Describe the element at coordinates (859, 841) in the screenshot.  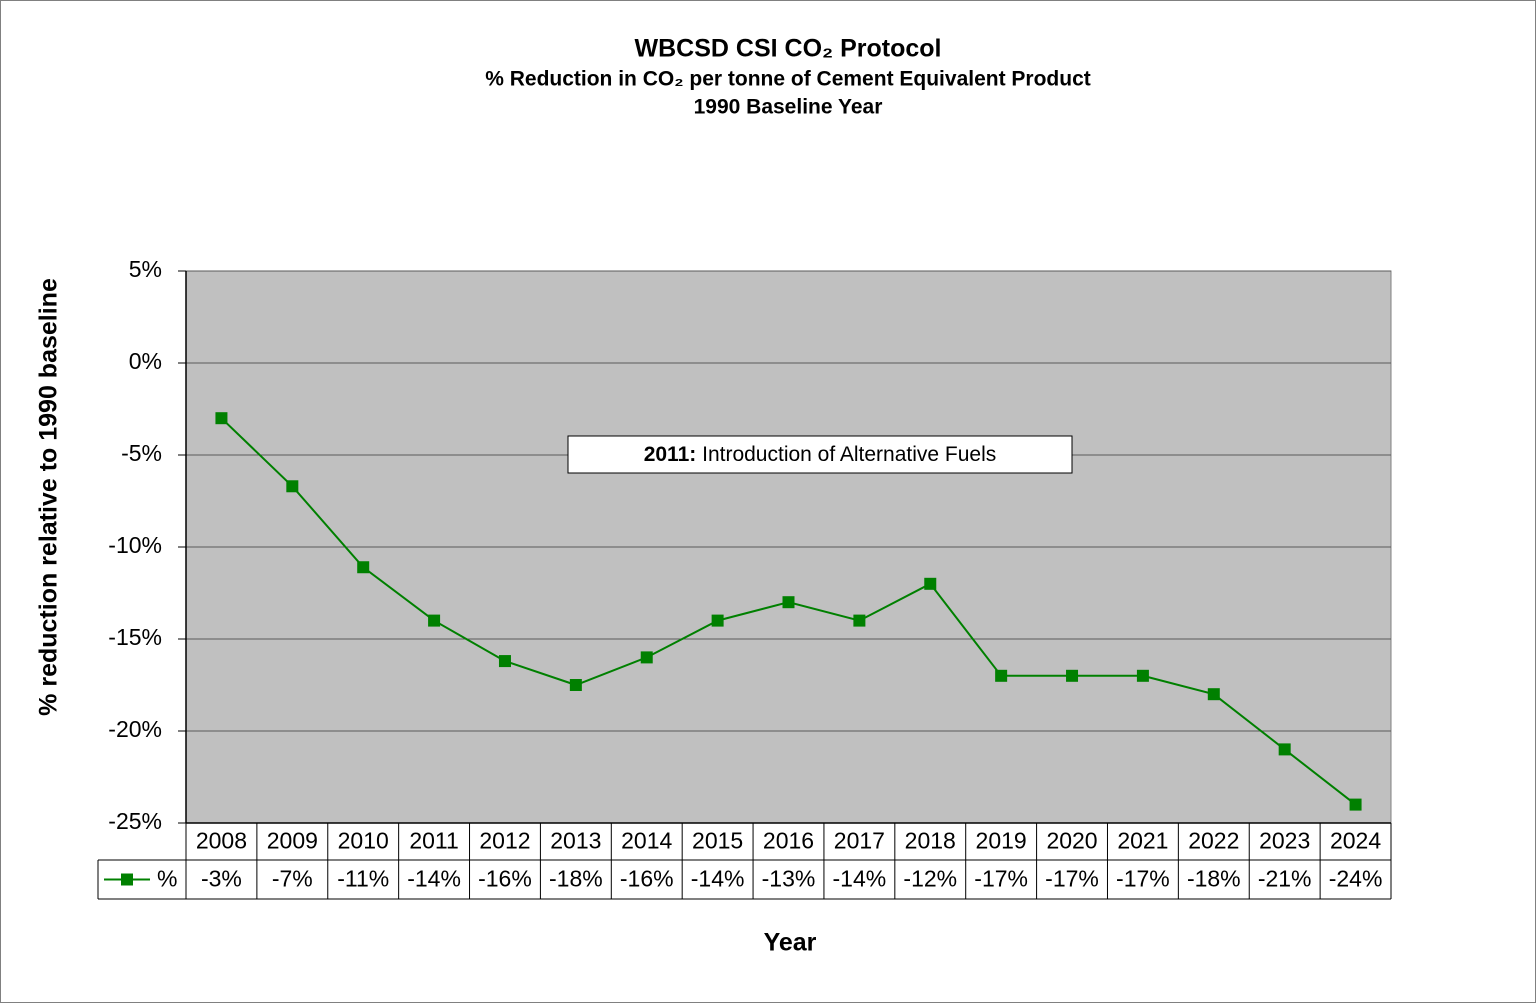
I see `x-tick-label: 2017` at that location.